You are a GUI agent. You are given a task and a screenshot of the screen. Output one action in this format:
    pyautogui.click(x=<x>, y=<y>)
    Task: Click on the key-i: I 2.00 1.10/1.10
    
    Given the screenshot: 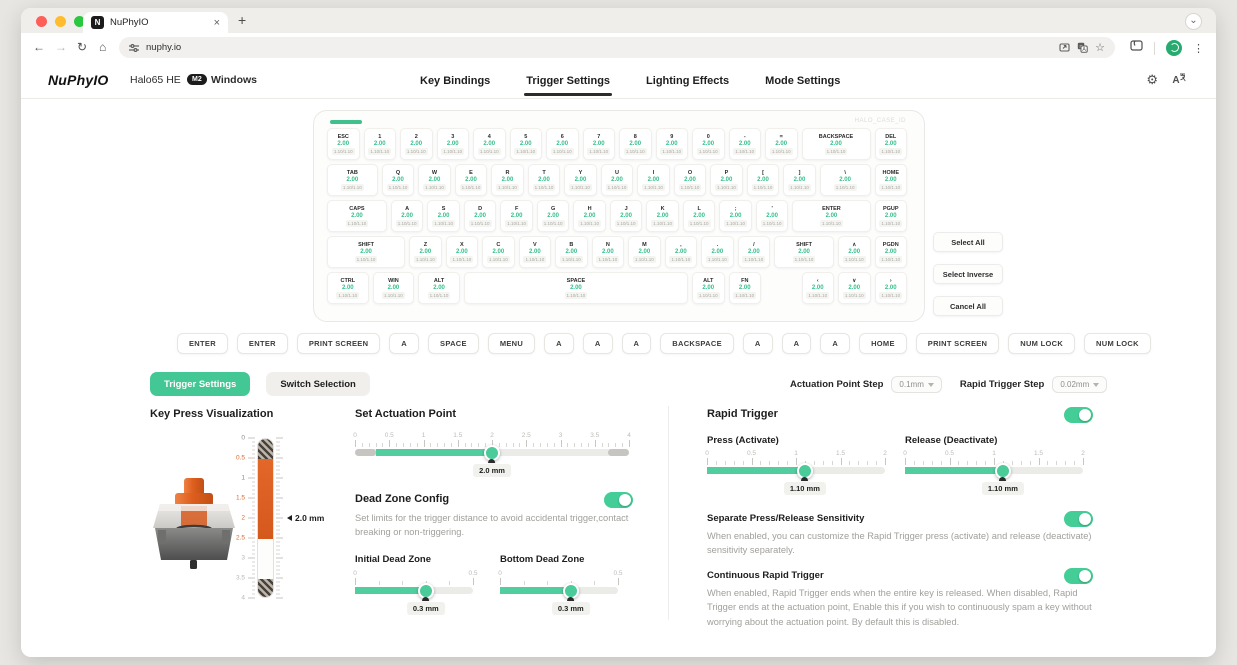 What is the action you would take?
    pyautogui.click(x=653, y=180)
    